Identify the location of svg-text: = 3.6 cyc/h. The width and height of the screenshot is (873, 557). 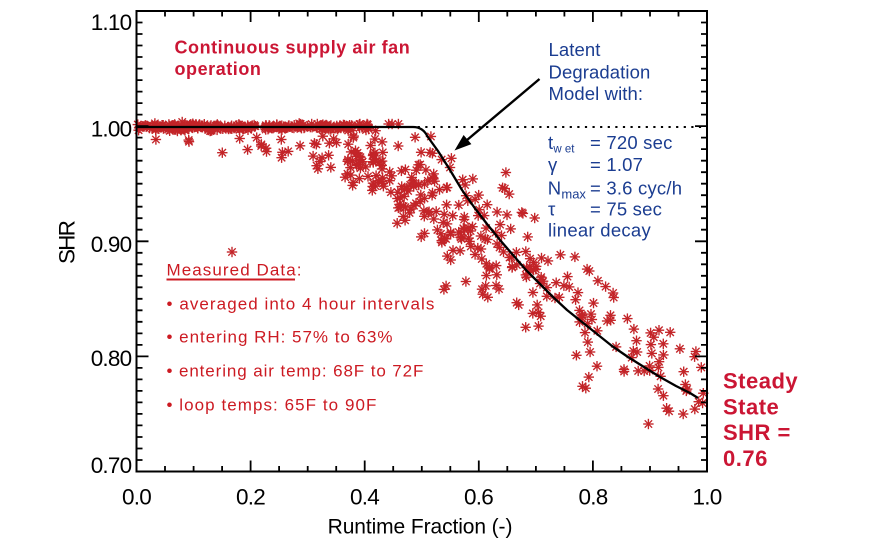
(636, 187).